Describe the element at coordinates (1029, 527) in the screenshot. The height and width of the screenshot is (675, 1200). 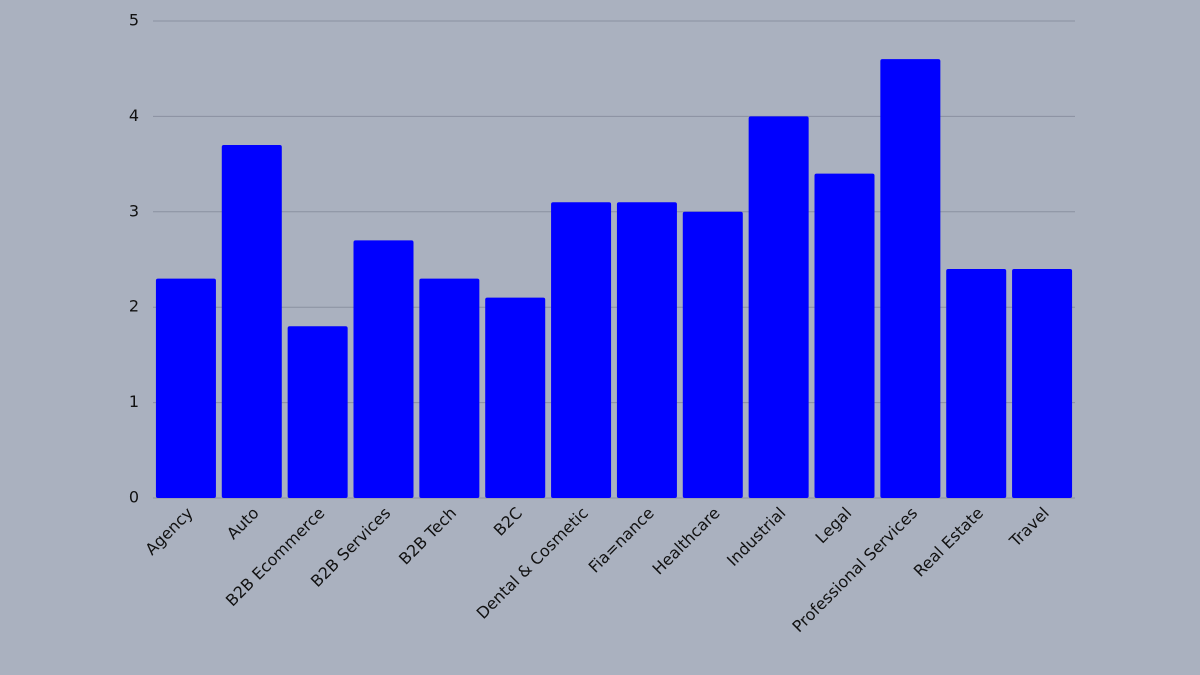
I see `x-tick-label: Travel` at that location.